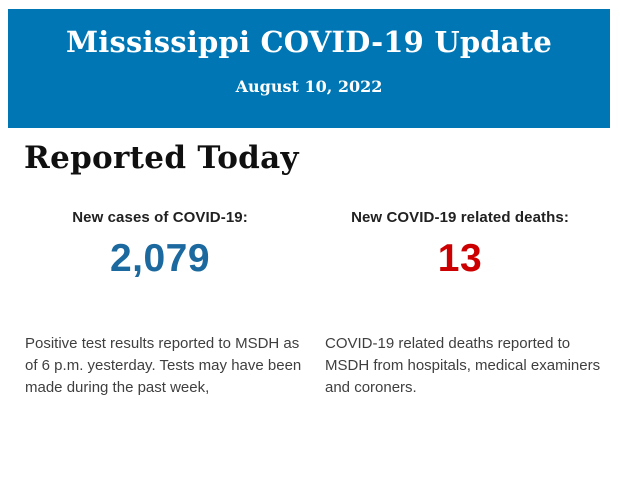 Image resolution: width=620 pixels, height=483 pixels. I want to click on newsletter-date: August 10, 2022, so click(309, 86).